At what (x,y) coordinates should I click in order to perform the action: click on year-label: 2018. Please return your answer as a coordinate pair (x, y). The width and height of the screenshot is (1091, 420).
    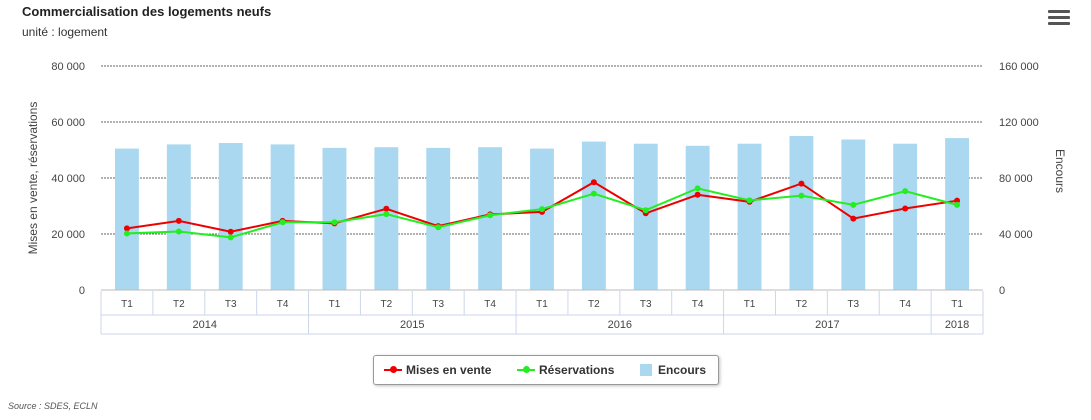
    Looking at the image, I should click on (957, 325).